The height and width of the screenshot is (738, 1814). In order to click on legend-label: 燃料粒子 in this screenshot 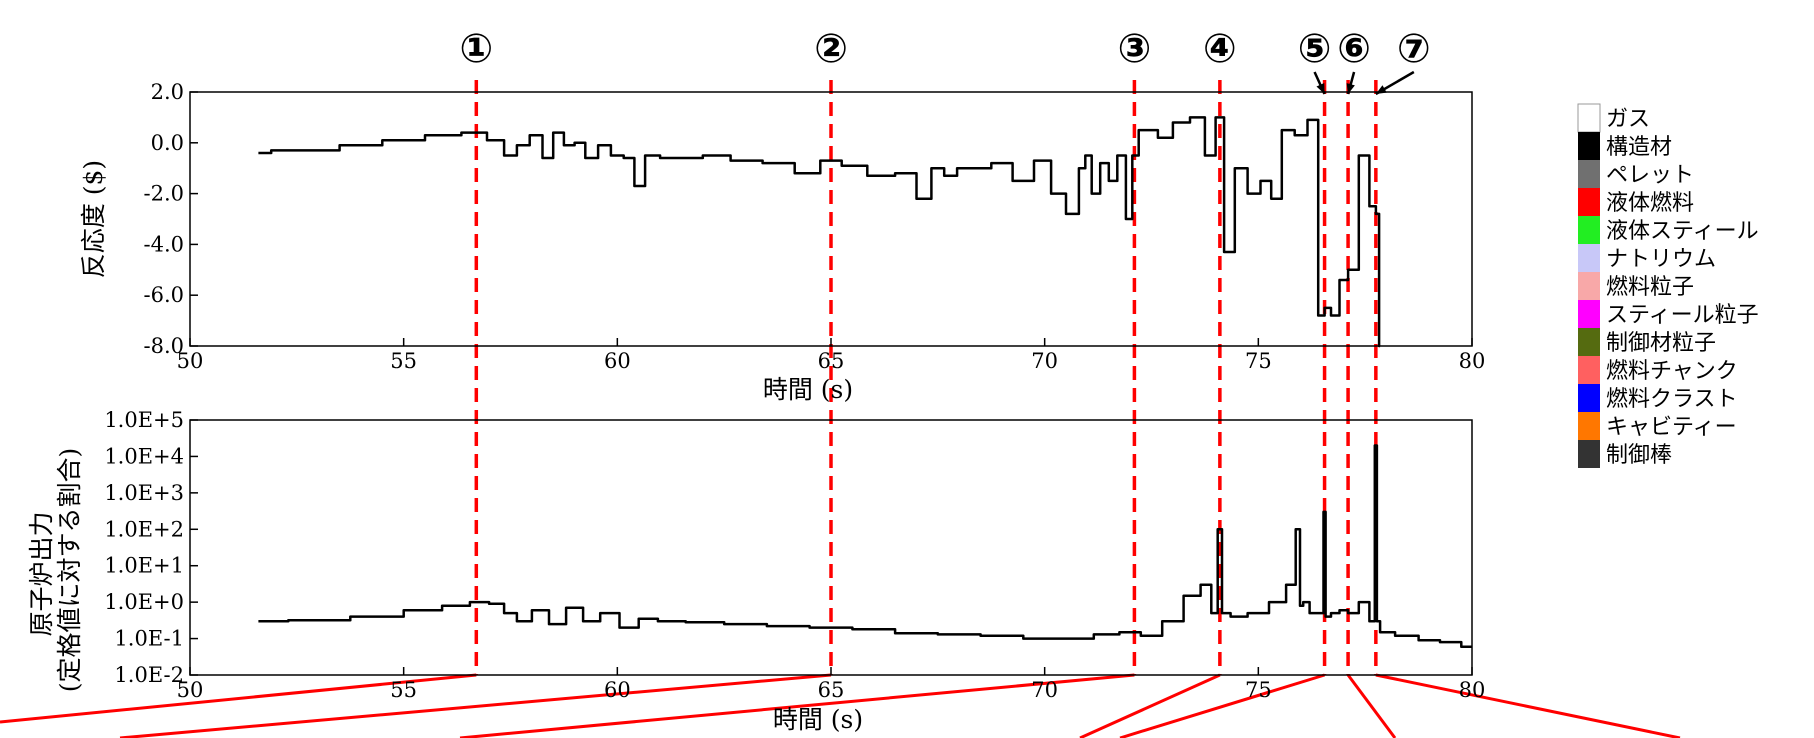, I will do `click(1650, 287)`.